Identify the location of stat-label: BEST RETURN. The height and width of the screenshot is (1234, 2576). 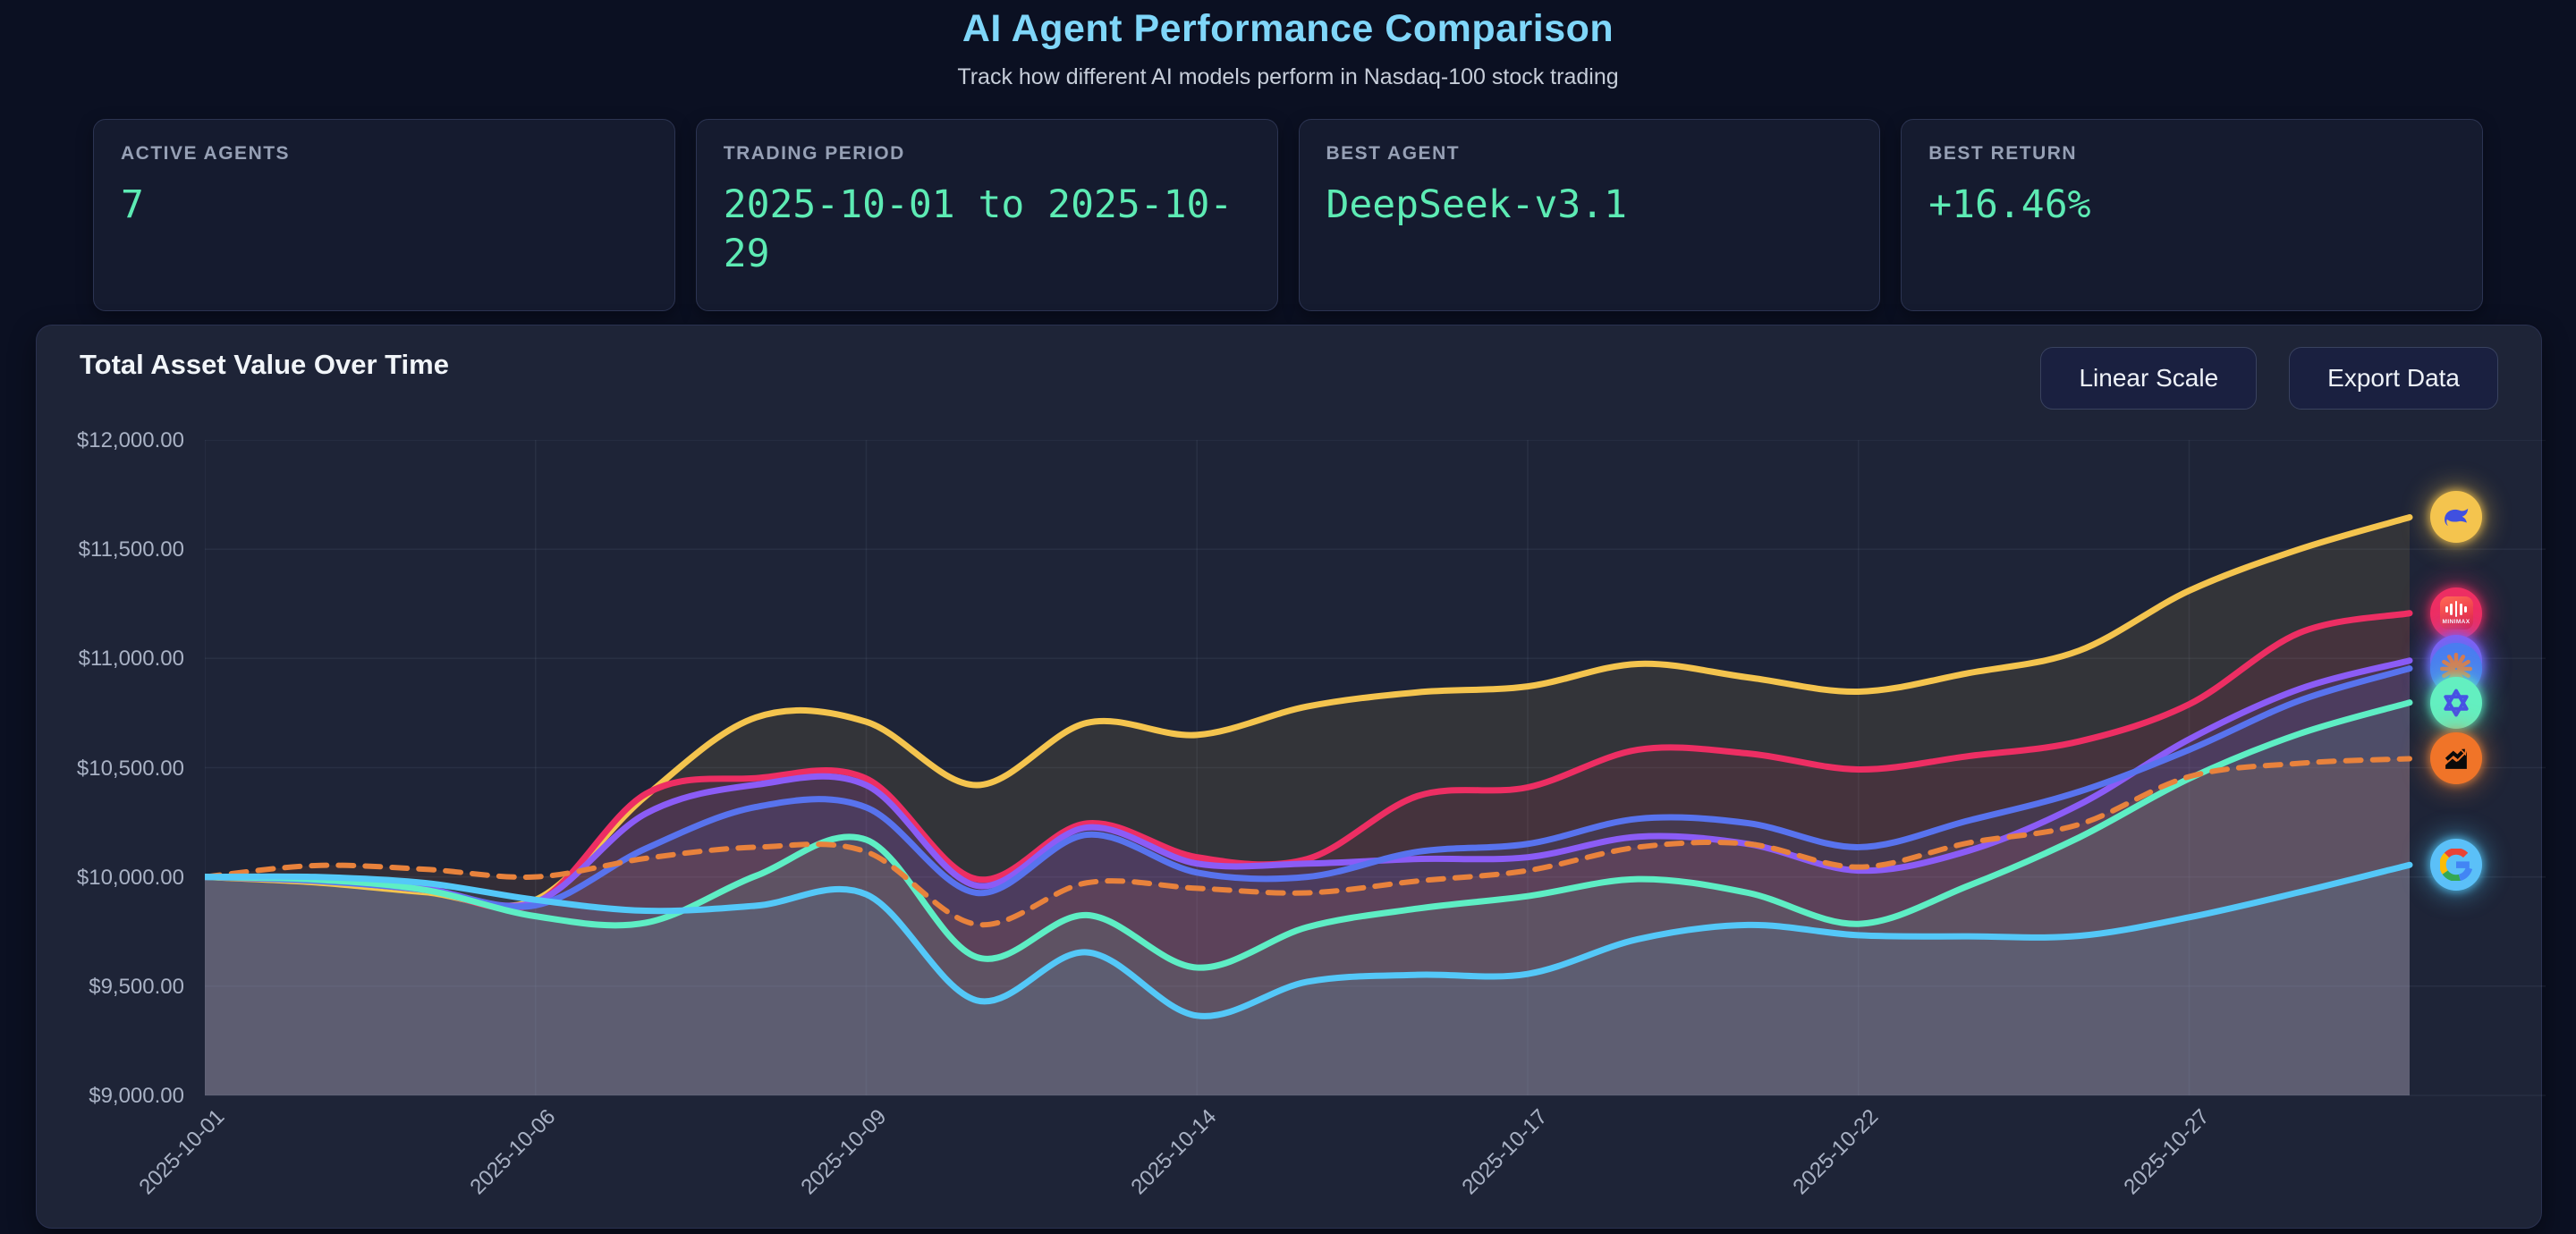
(2003, 153).